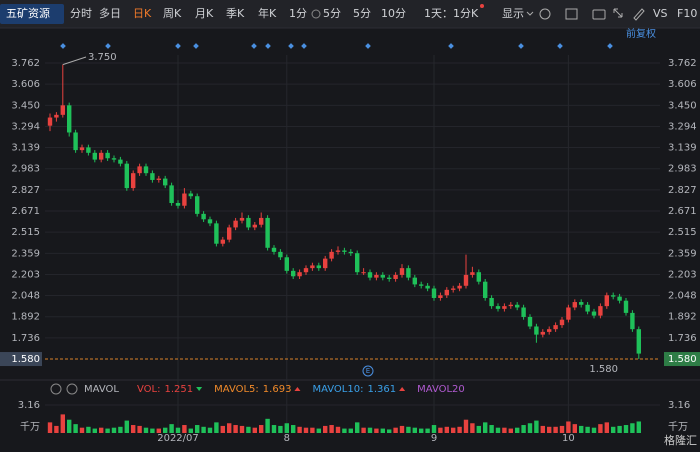 The height and width of the screenshot is (452, 700). Describe the element at coordinates (72, 389) in the screenshot. I see `close-icon` at that location.